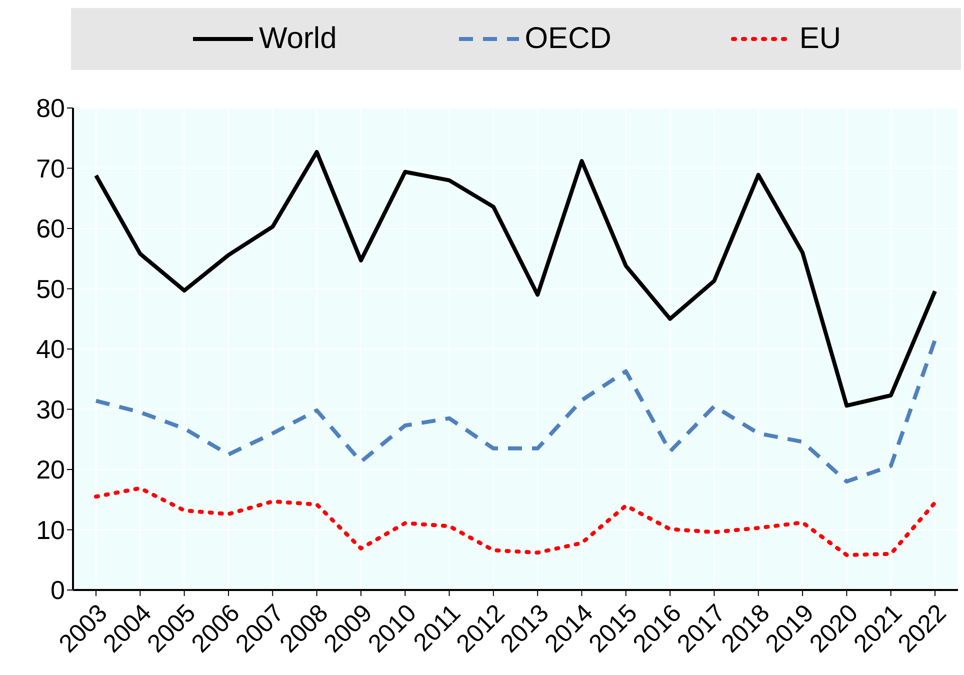 The image size is (964, 675). Describe the element at coordinates (50, 529) in the screenshot. I see `y-tick-label: 10` at that location.